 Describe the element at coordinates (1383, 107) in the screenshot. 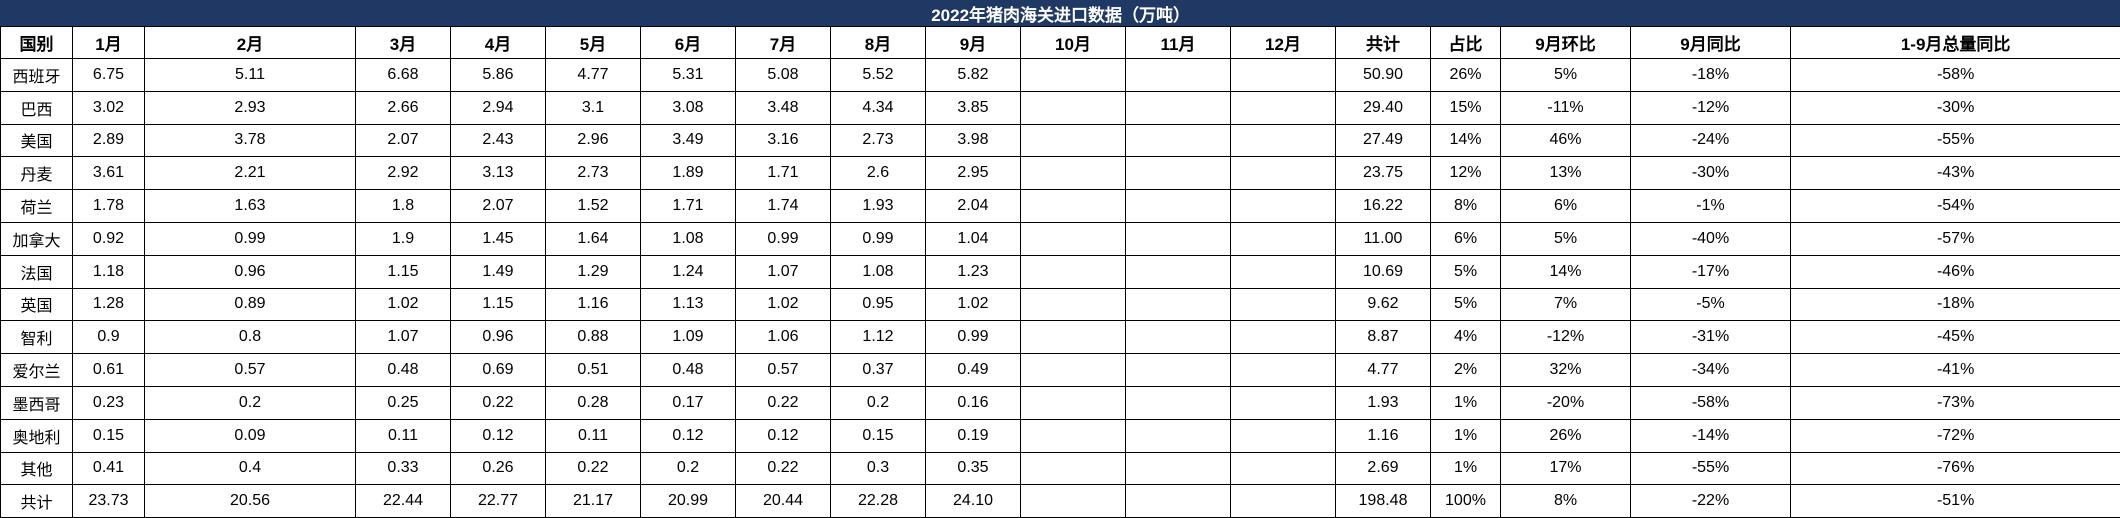

I see `value-cell: 29.40` at that location.